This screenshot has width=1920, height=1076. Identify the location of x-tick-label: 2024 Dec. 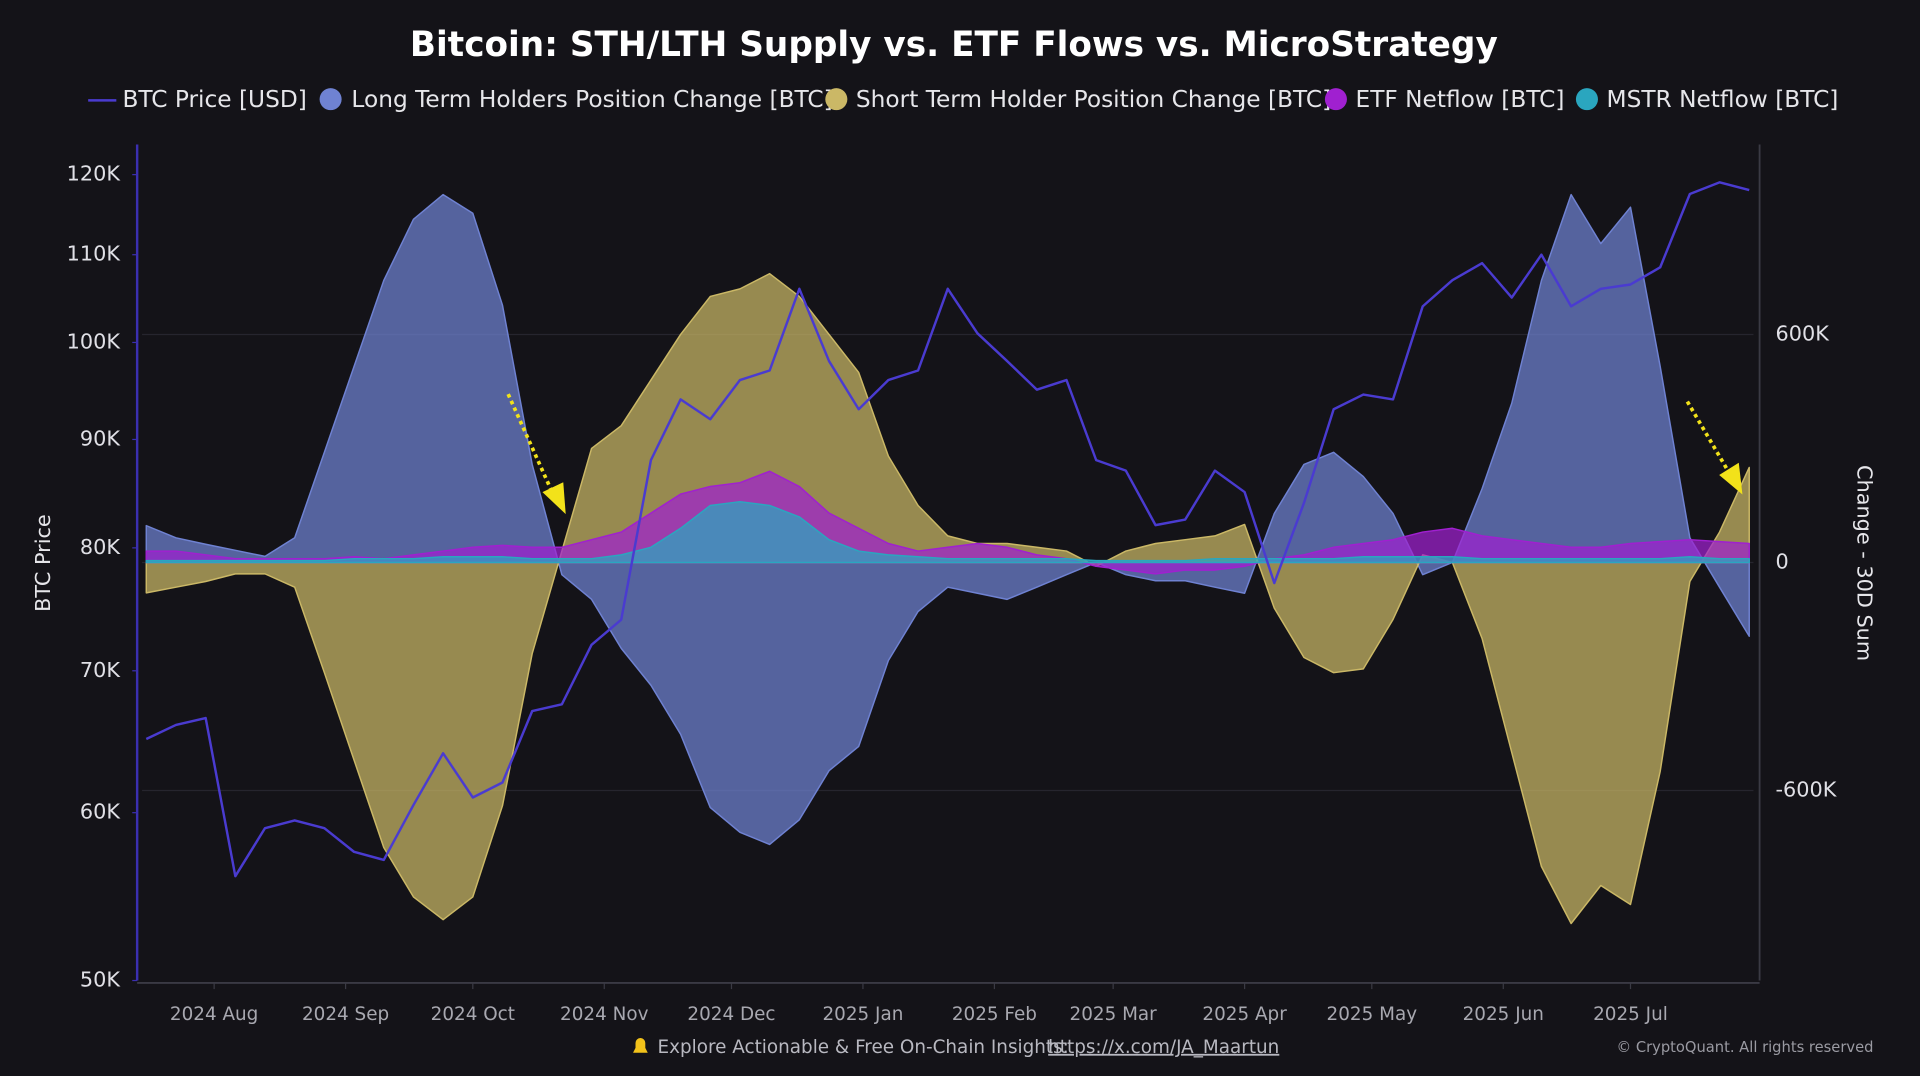
(731, 1014).